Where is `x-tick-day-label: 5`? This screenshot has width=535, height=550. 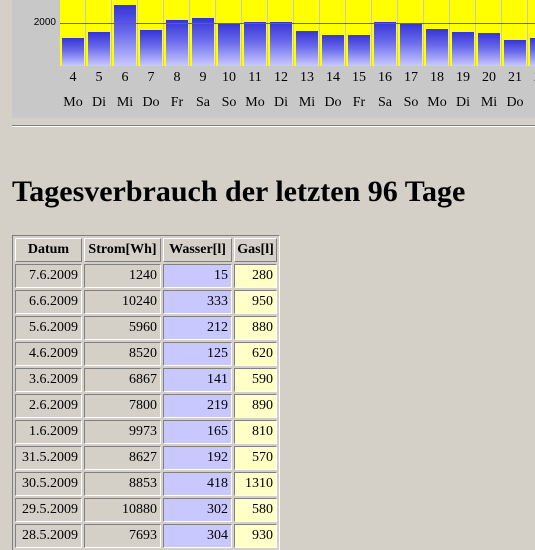 x-tick-day-label: 5 is located at coordinates (99, 77).